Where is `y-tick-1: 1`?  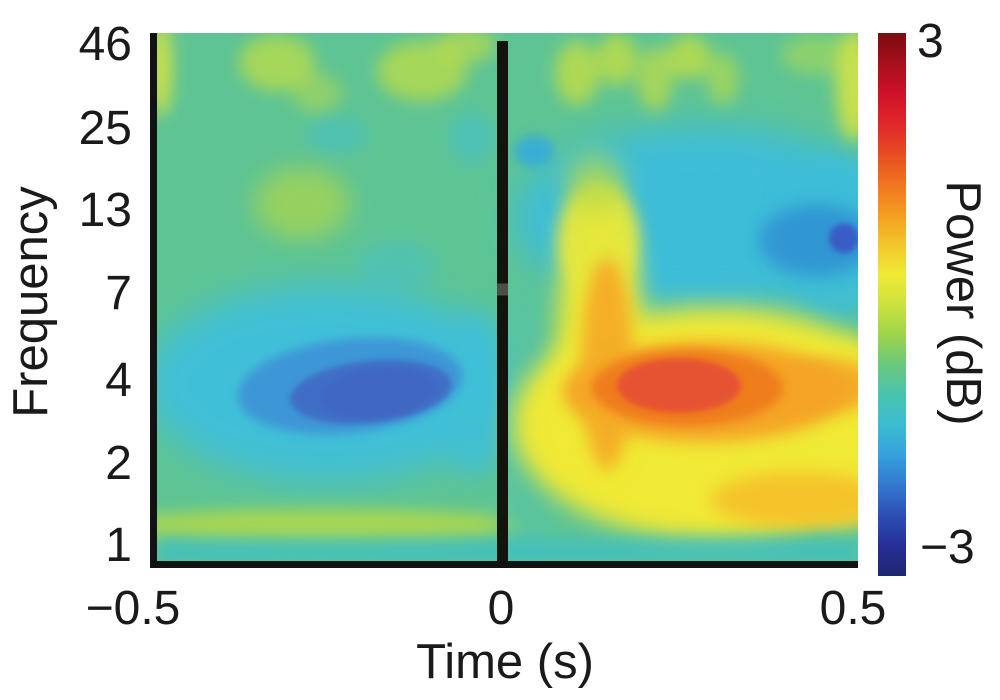 y-tick-1: 1 is located at coordinates (118, 545).